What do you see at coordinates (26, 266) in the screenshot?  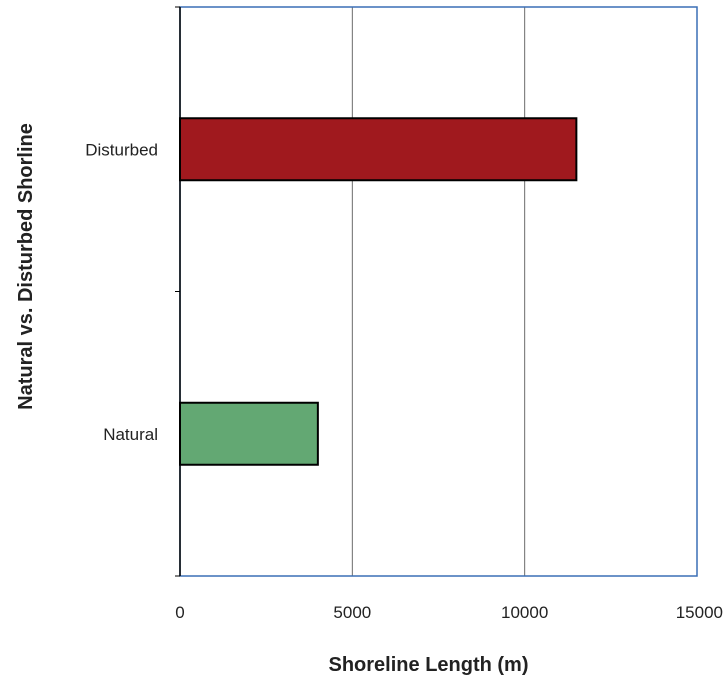 I see `y-axis-title: Natural vs. Disturbed Shorline` at bounding box center [26, 266].